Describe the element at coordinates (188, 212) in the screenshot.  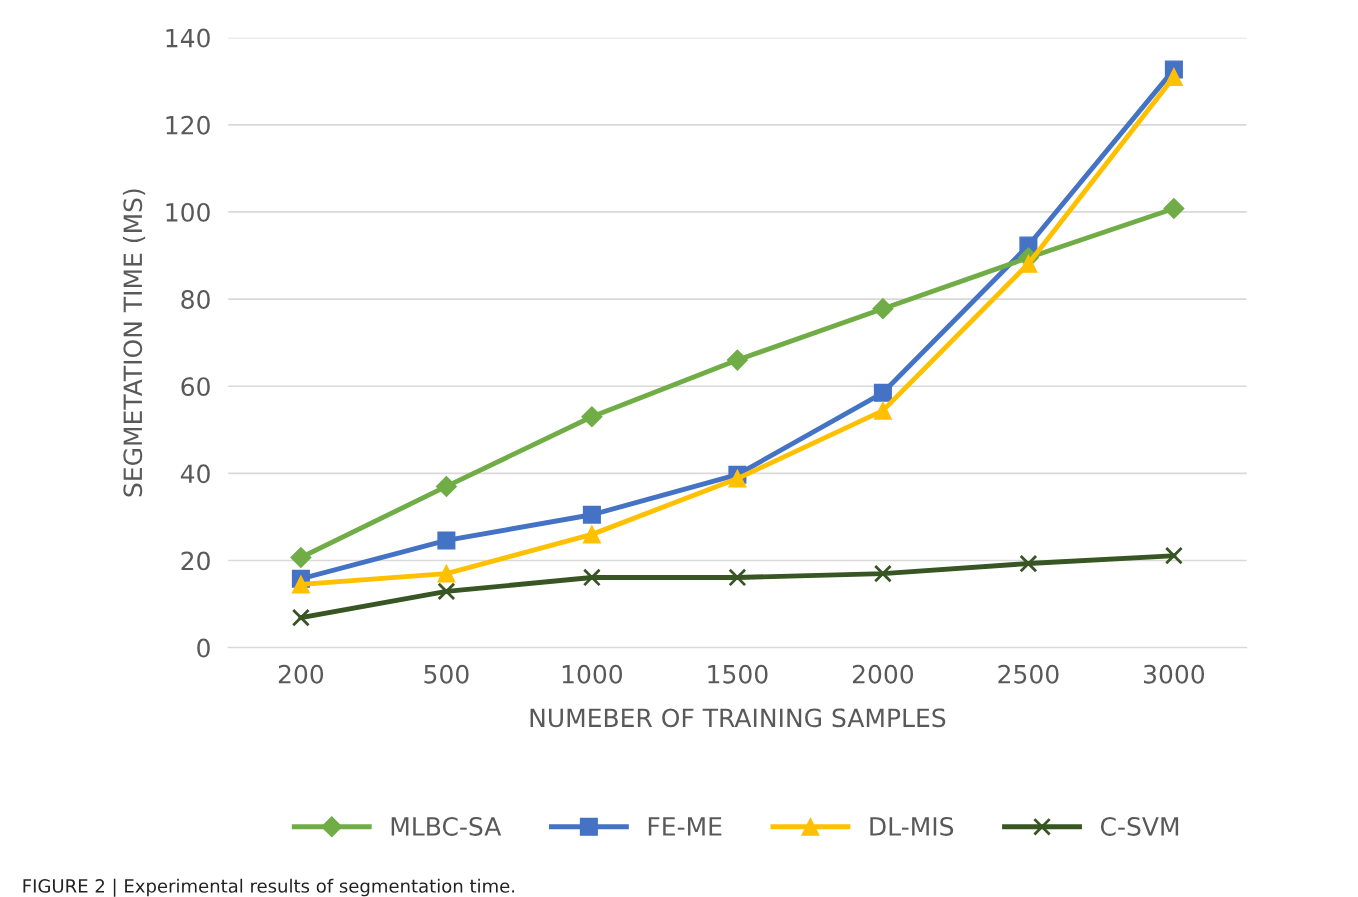
I see `y-tick-label: 100` at that location.